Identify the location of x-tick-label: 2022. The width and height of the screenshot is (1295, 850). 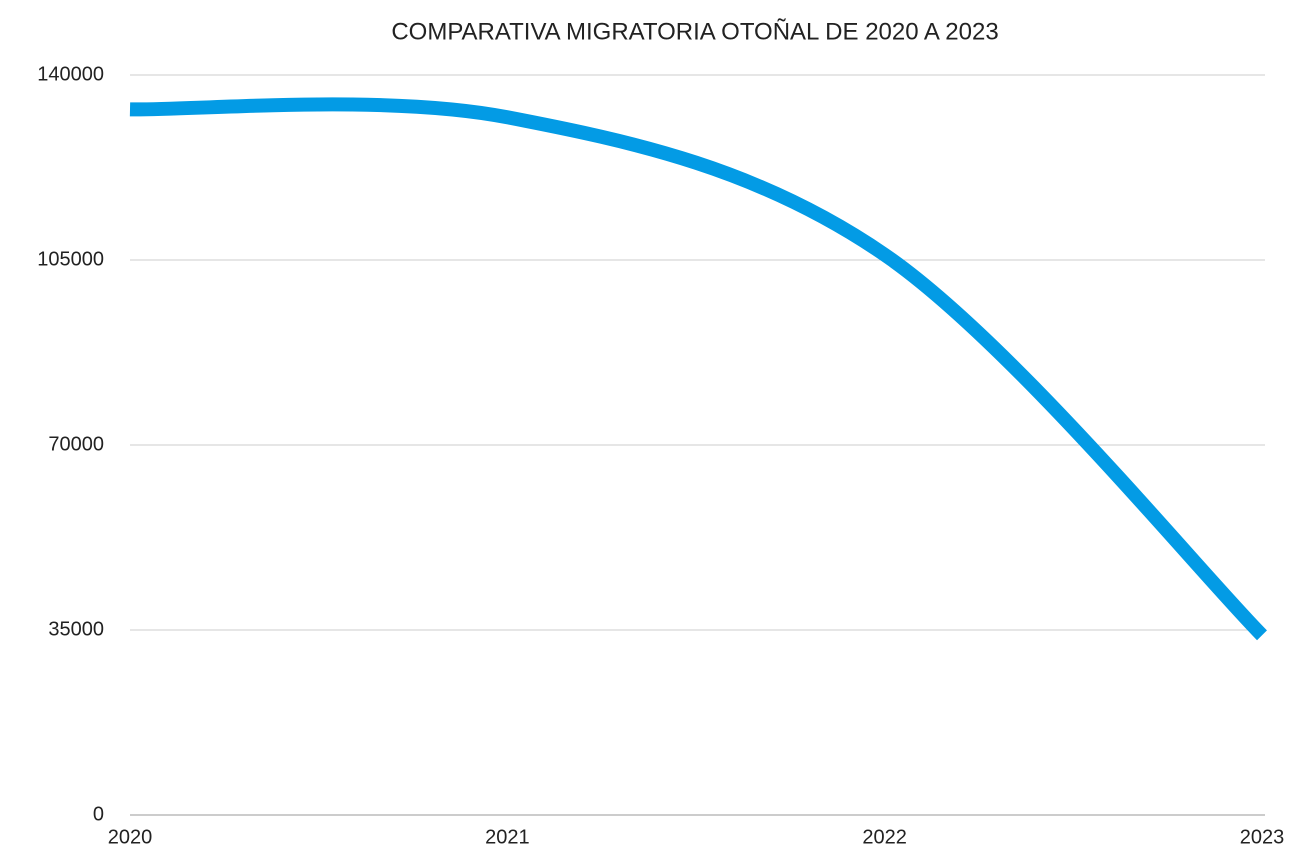
(884, 837).